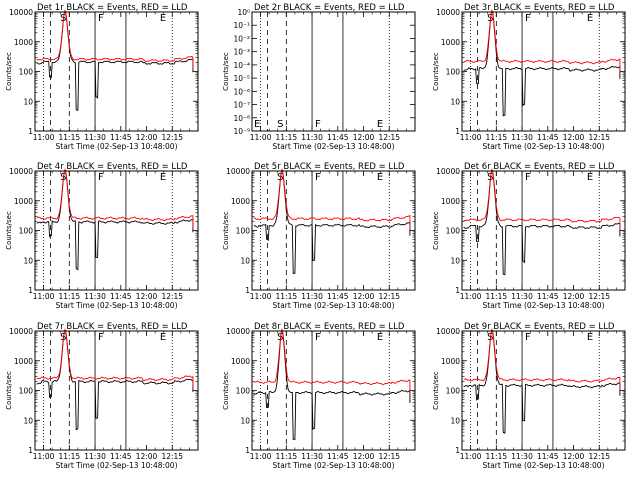  I want to click on y-tick-label: 10⁻³, so click(241, 52).